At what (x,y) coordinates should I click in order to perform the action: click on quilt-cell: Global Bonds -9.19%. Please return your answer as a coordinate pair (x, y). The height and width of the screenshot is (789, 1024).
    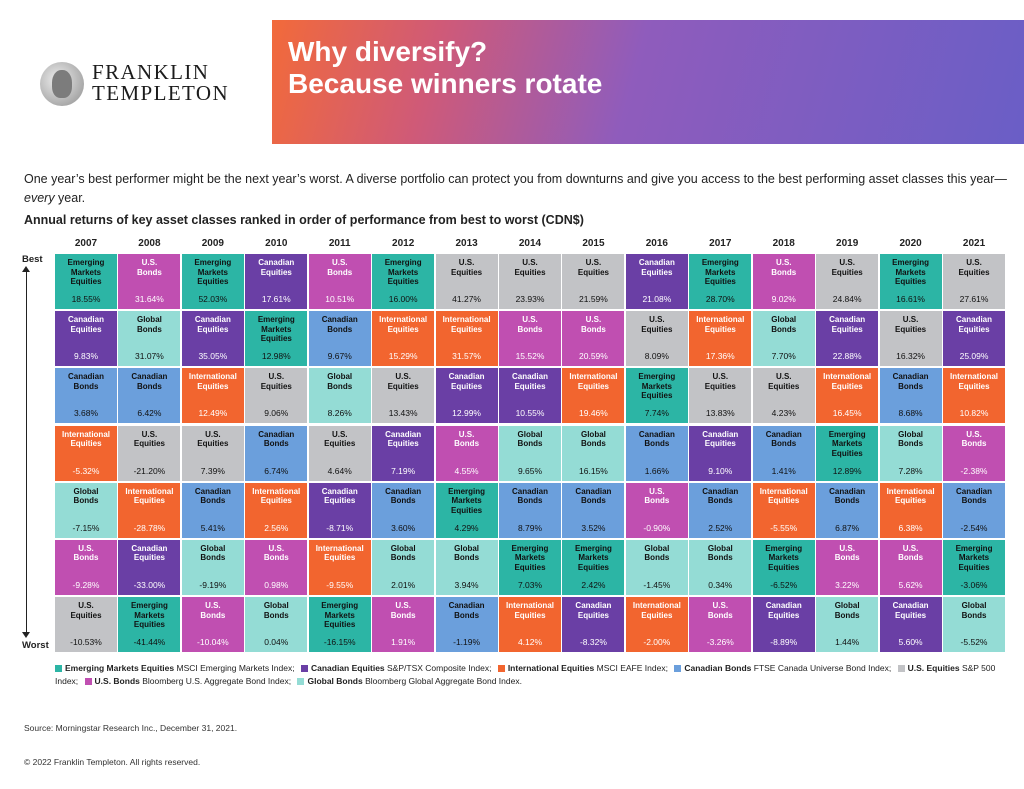
    Looking at the image, I should click on (212, 567).